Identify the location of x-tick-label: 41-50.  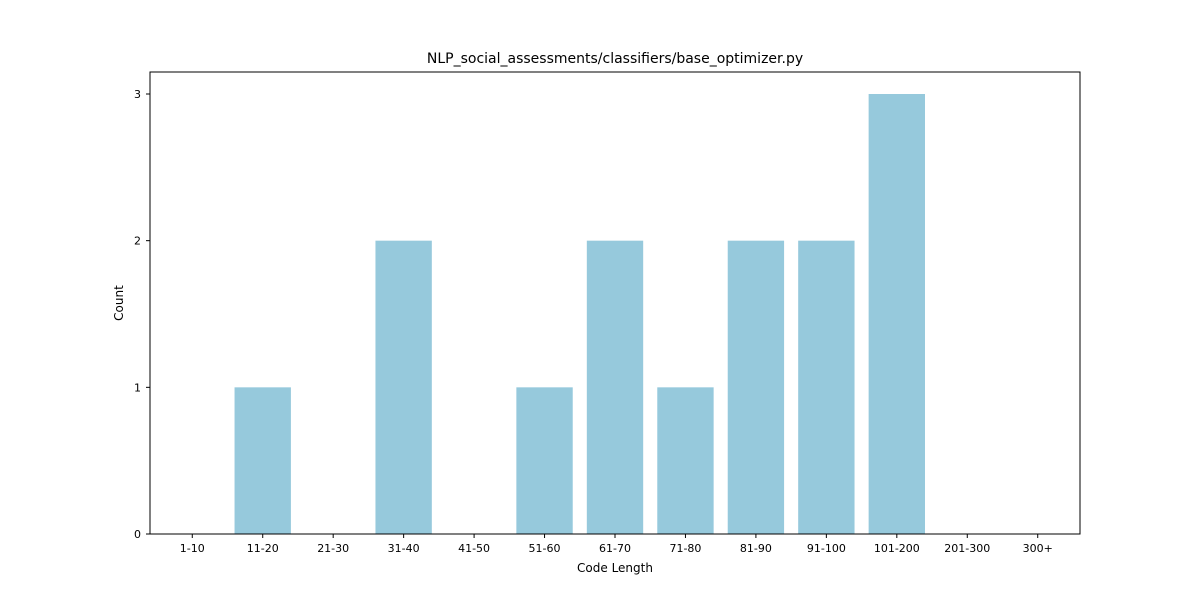
(474, 548).